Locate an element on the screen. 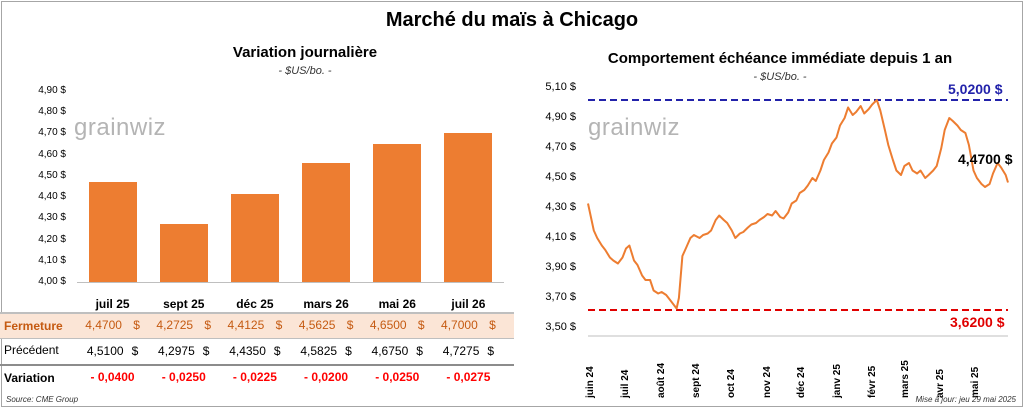  close-cell: 4,6500 $ is located at coordinates (397, 325).